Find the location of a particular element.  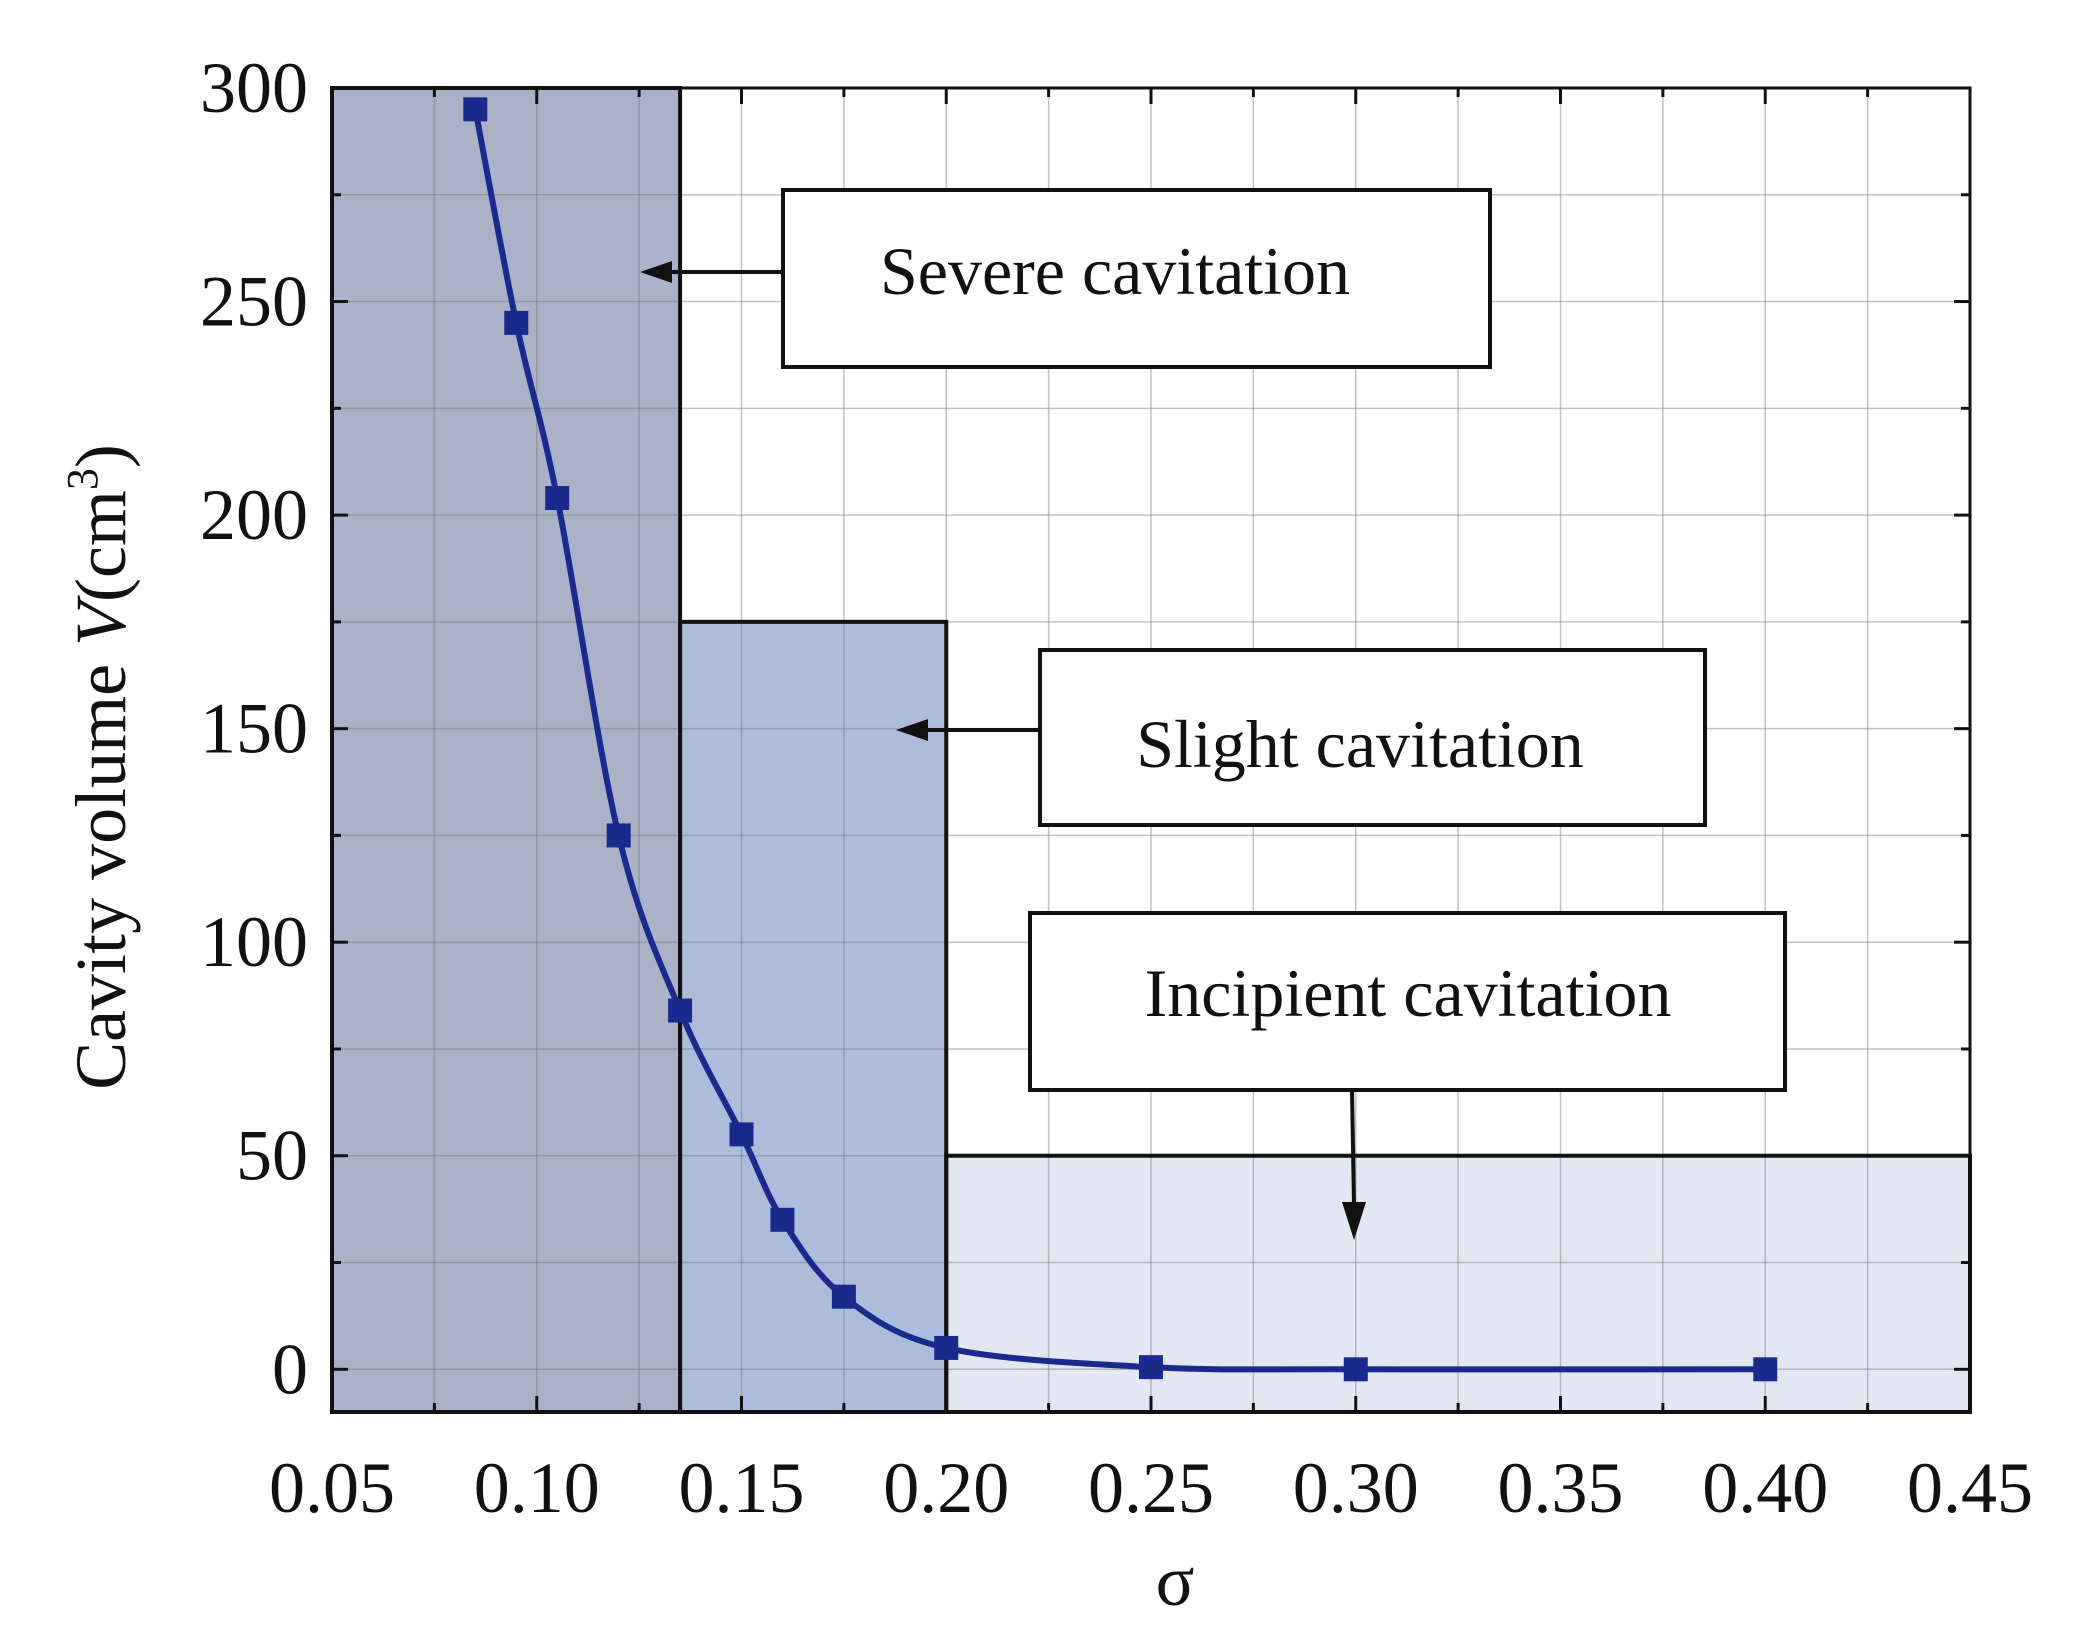

y-tick-label: 200 is located at coordinates (254, 515).